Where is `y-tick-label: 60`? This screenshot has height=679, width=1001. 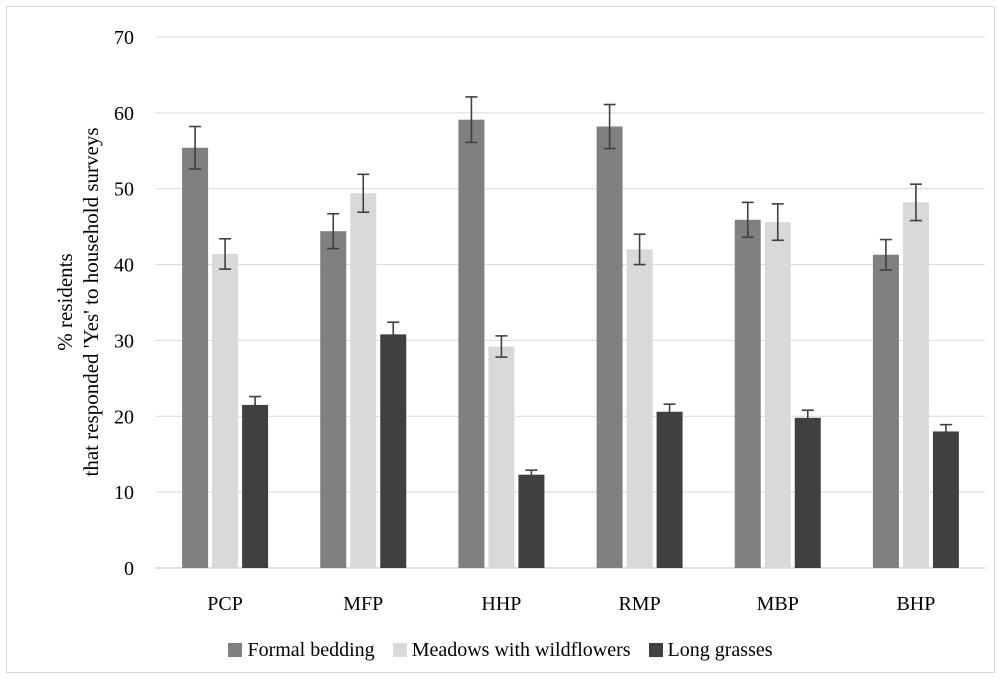 y-tick-label: 60 is located at coordinates (124, 114).